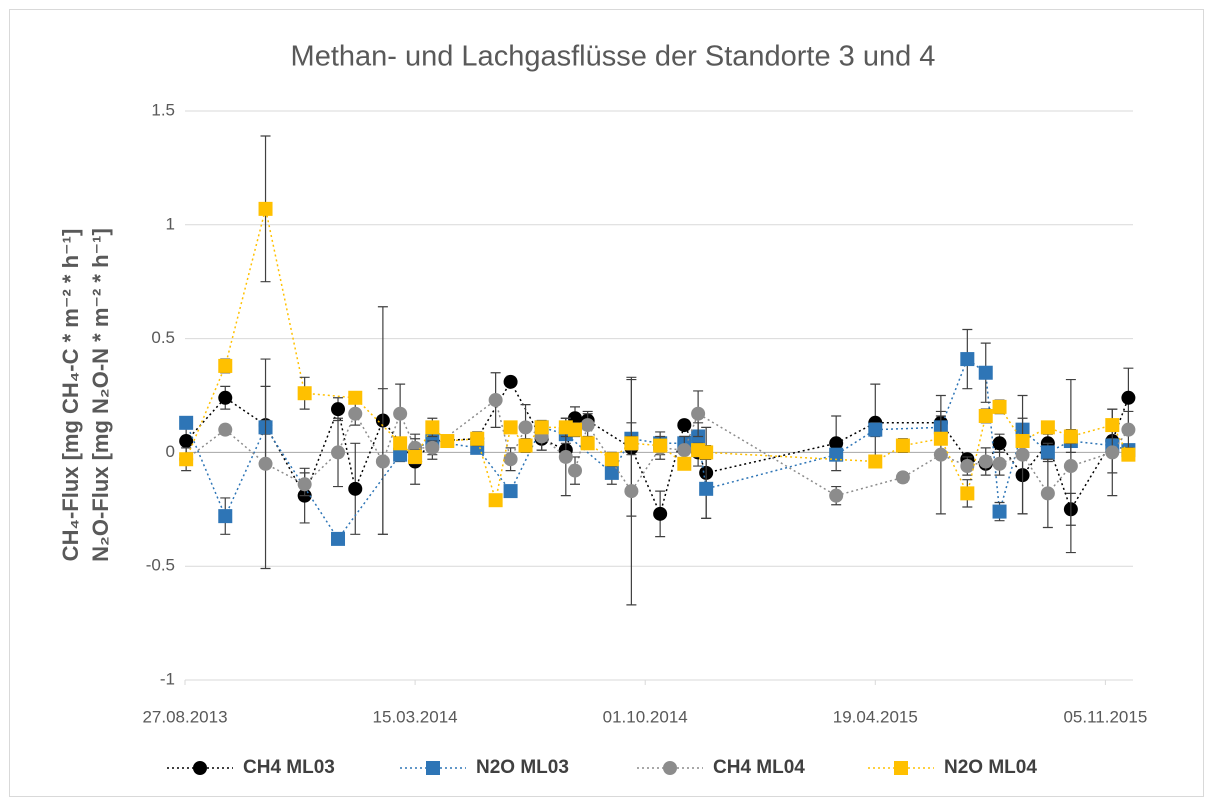  What do you see at coordinates (759, 767) in the screenshot?
I see `legend-label: CH4 ML04` at bounding box center [759, 767].